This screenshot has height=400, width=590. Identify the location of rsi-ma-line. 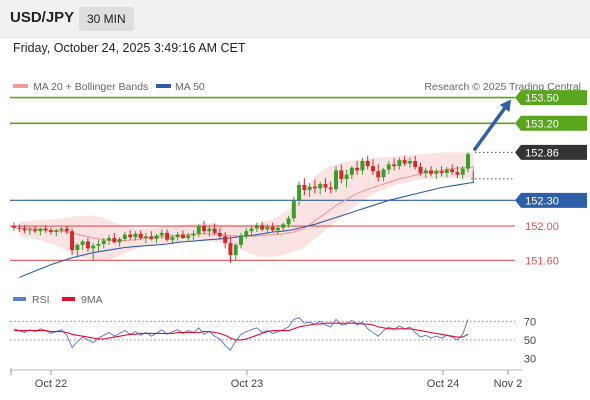
(241, 331).